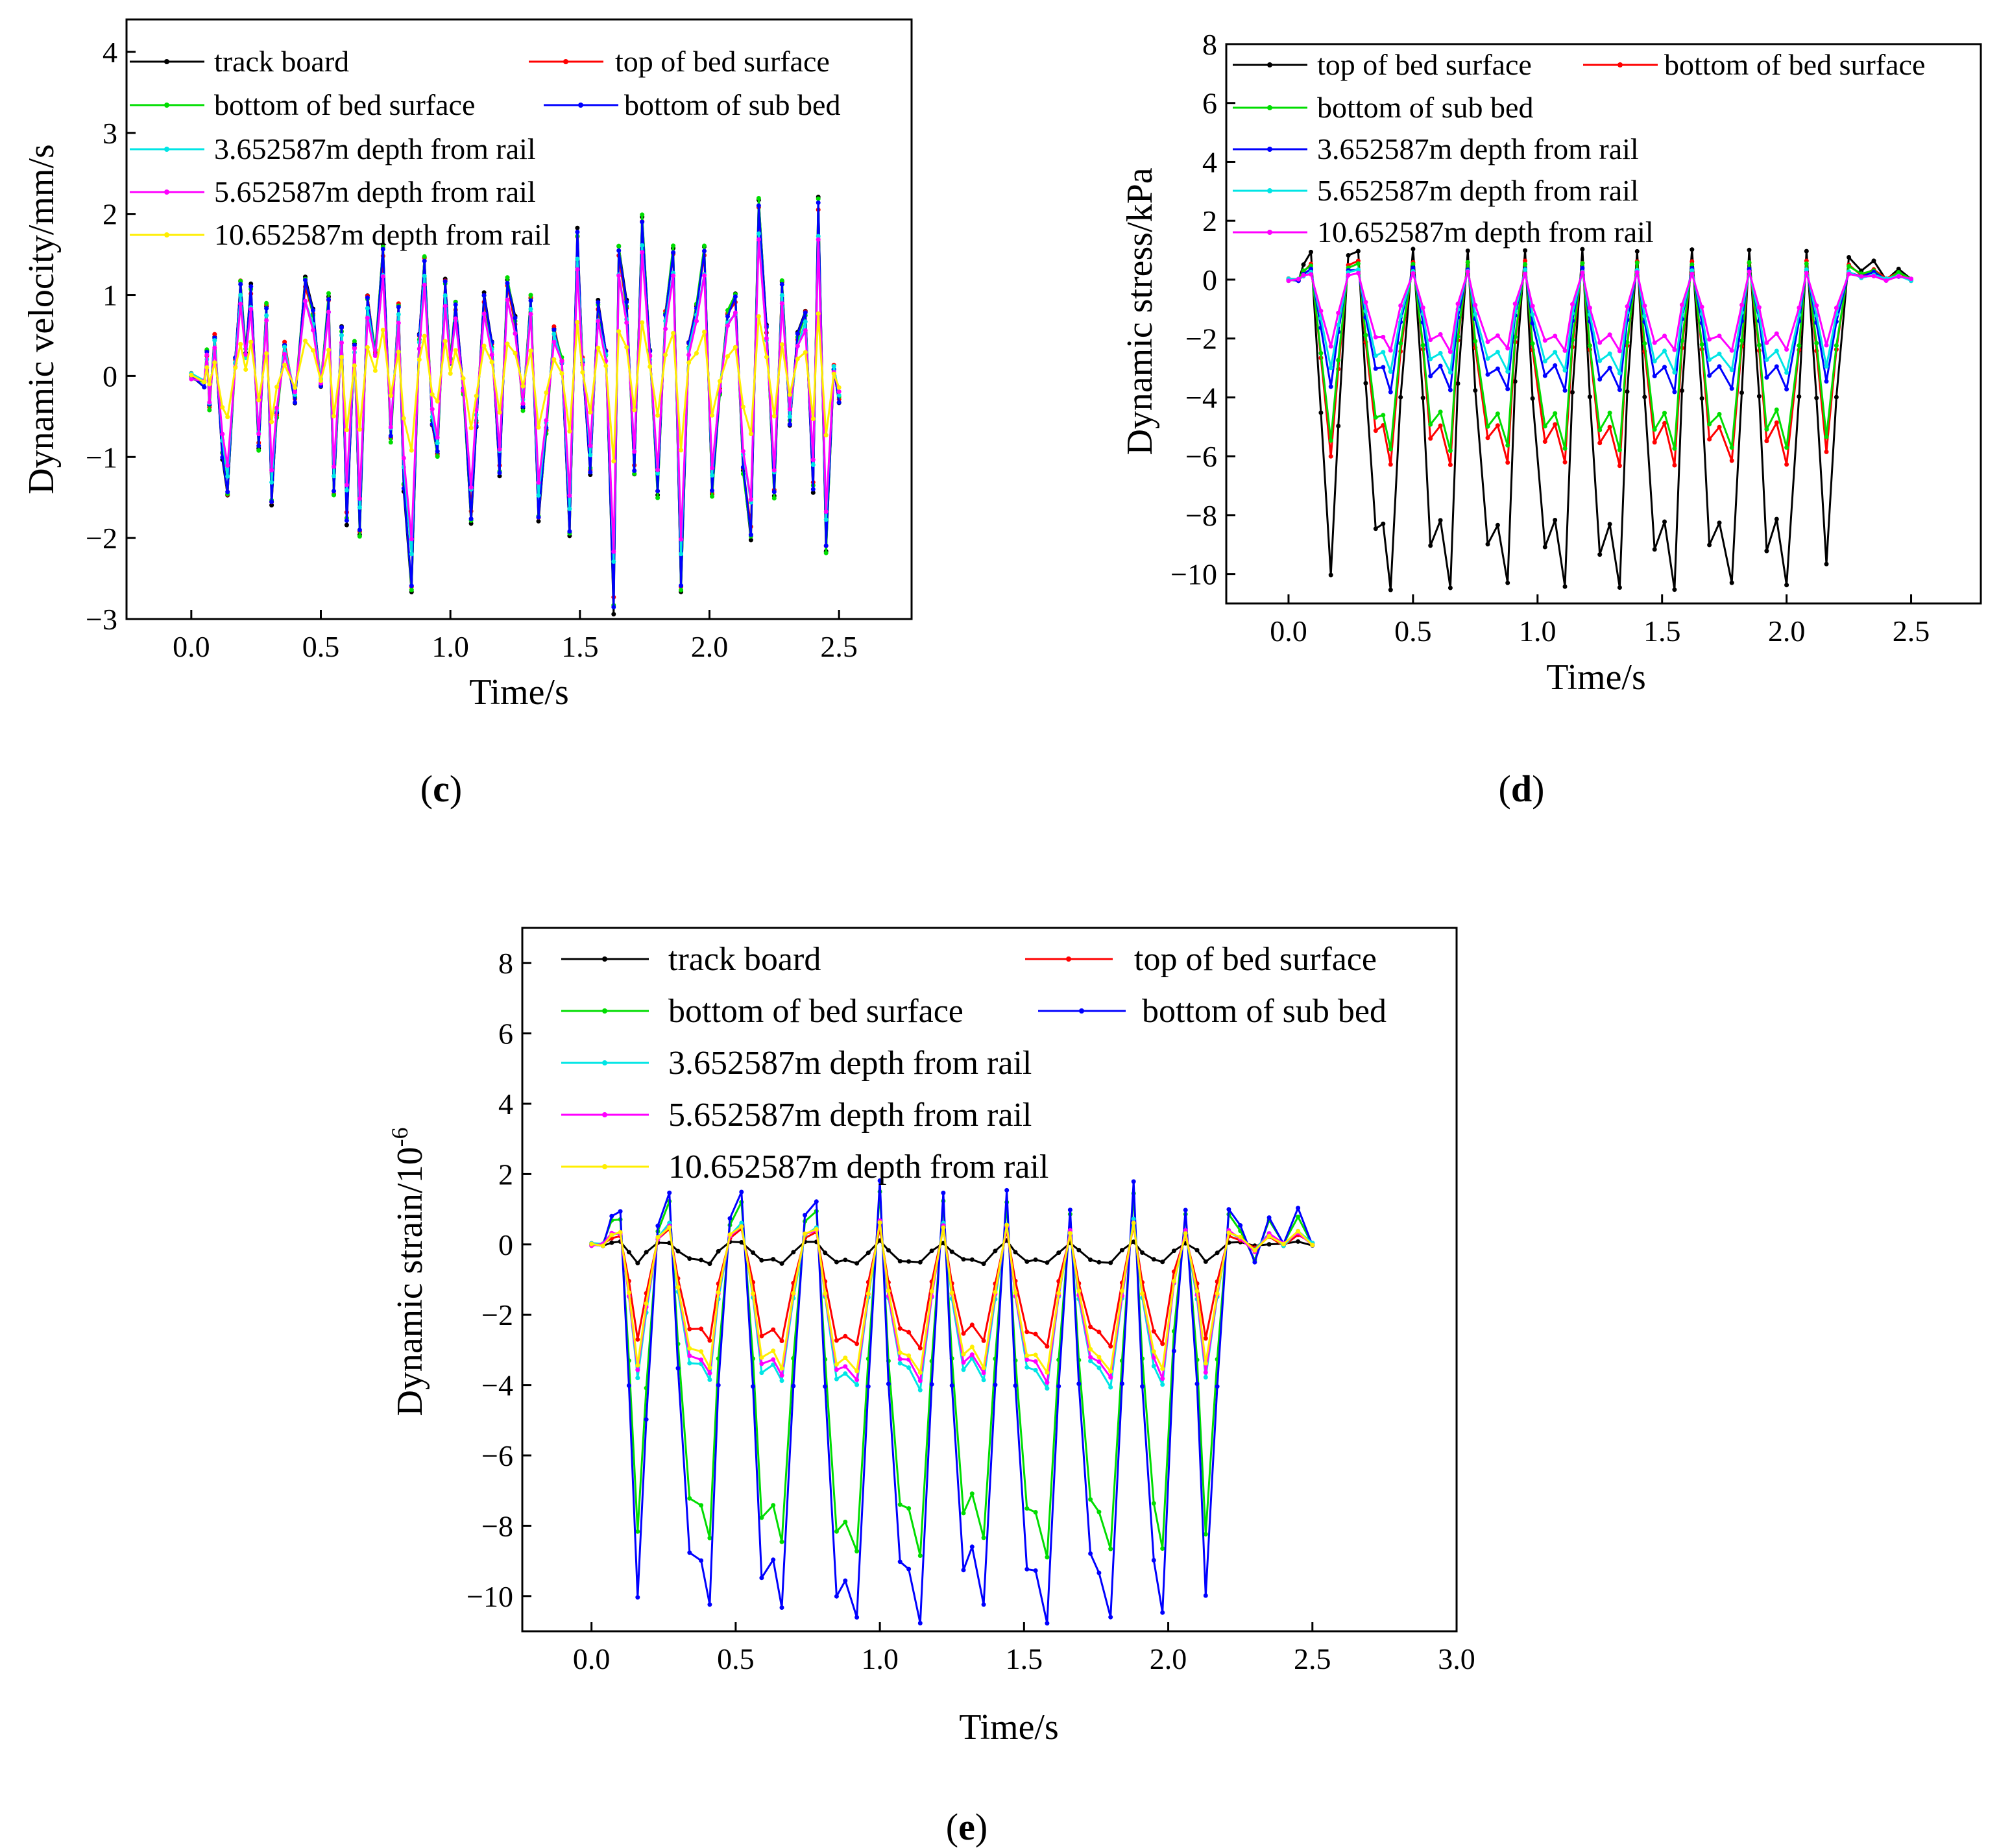 Image resolution: width=1999 pixels, height=1848 pixels. Describe the element at coordinates (796, 1115) in the screenshot. I see `legend-item: 5.652587m depth from rail` at that location.